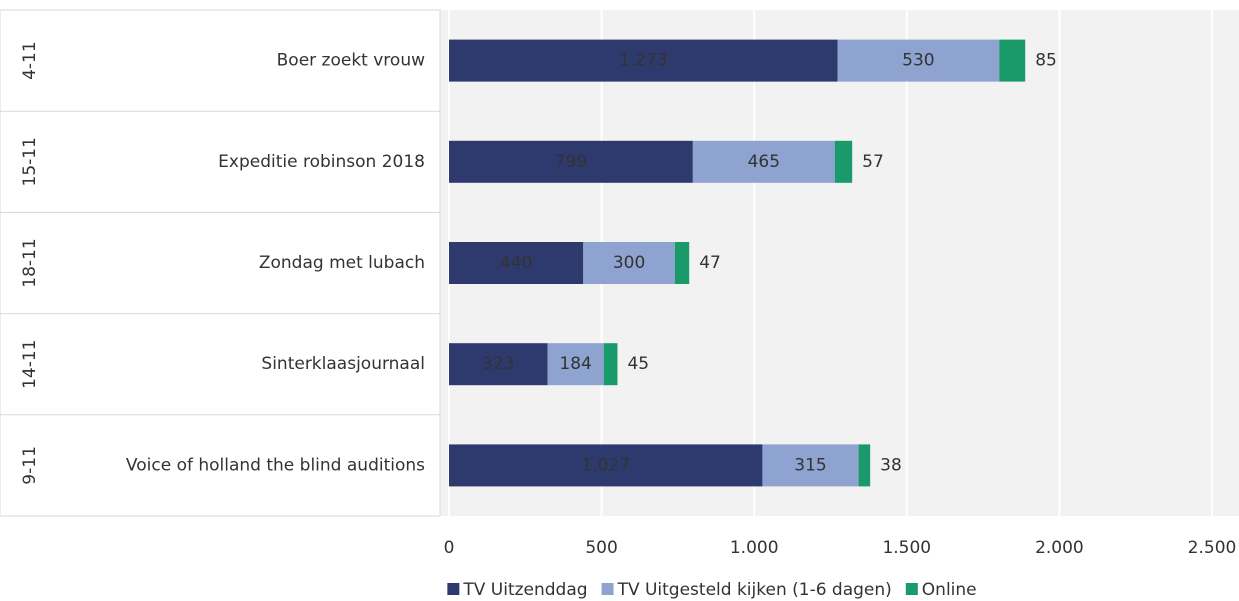  I want to click on data-label: 323, so click(498, 364).